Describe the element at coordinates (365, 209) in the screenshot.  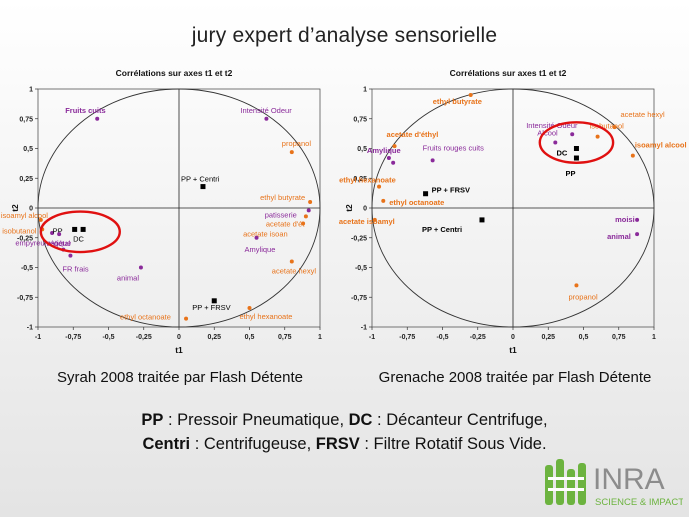
I see `y-tick-label: 0` at that location.